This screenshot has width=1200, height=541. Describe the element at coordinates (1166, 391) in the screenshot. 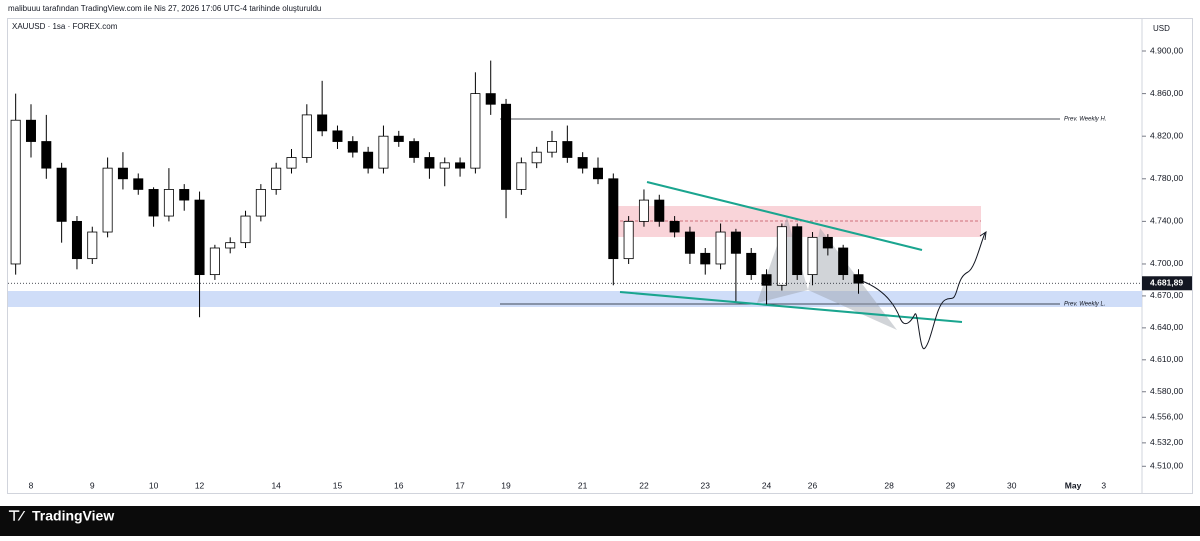

I see `y-tick-label: 4.580,00` at that location.